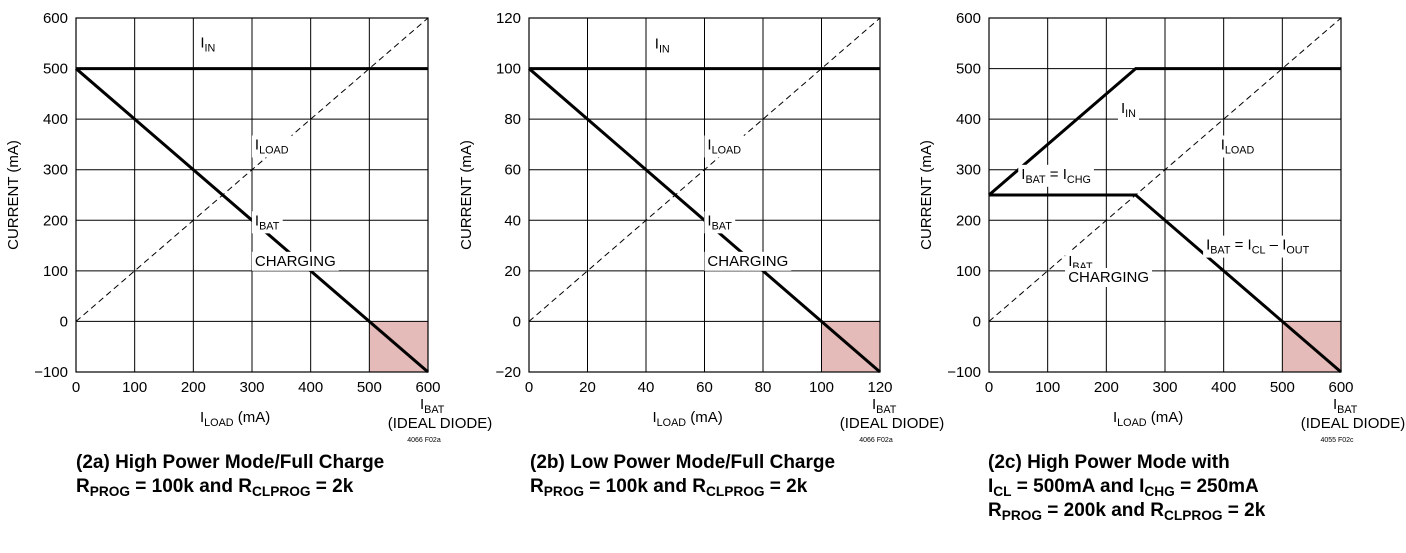 The image size is (1406, 553). What do you see at coordinates (1337, 440) in the screenshot?
I see `figure-code: 4055 F02c` at bounding box center [1337, 440].